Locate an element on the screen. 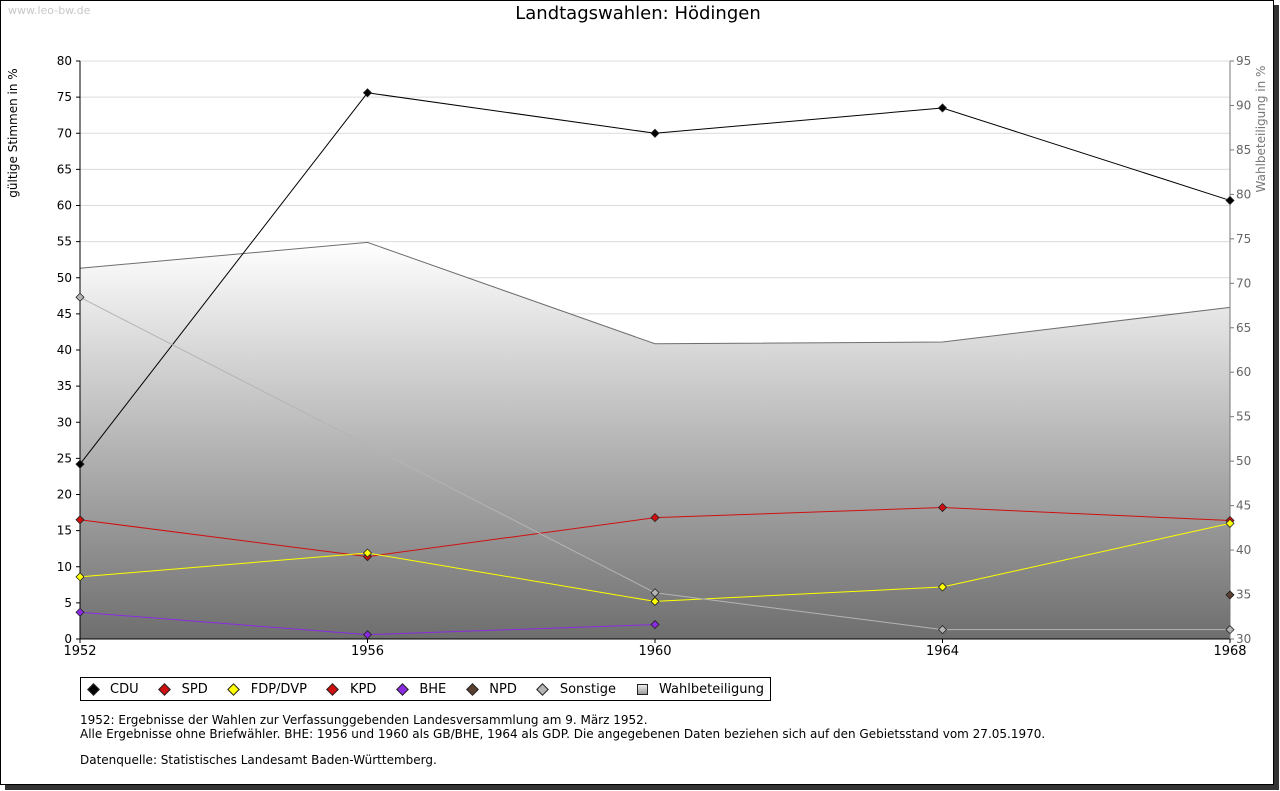 The image size is (1280, 791). left-tick-label: 45 is located at coordinates (64, 314).